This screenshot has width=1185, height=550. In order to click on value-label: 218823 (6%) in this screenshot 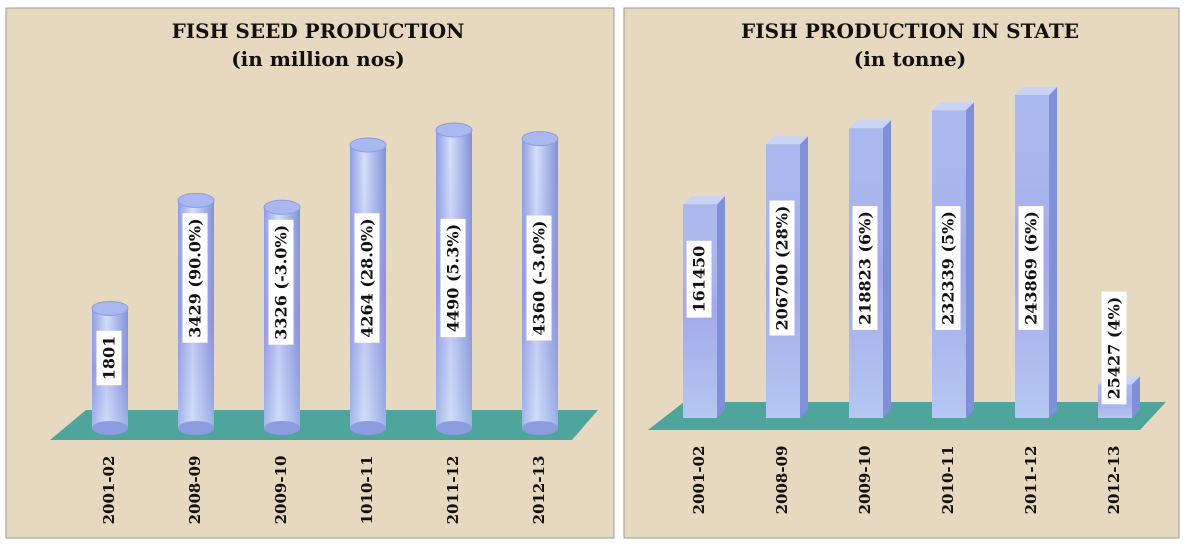, I will do `click(865, 268)`.